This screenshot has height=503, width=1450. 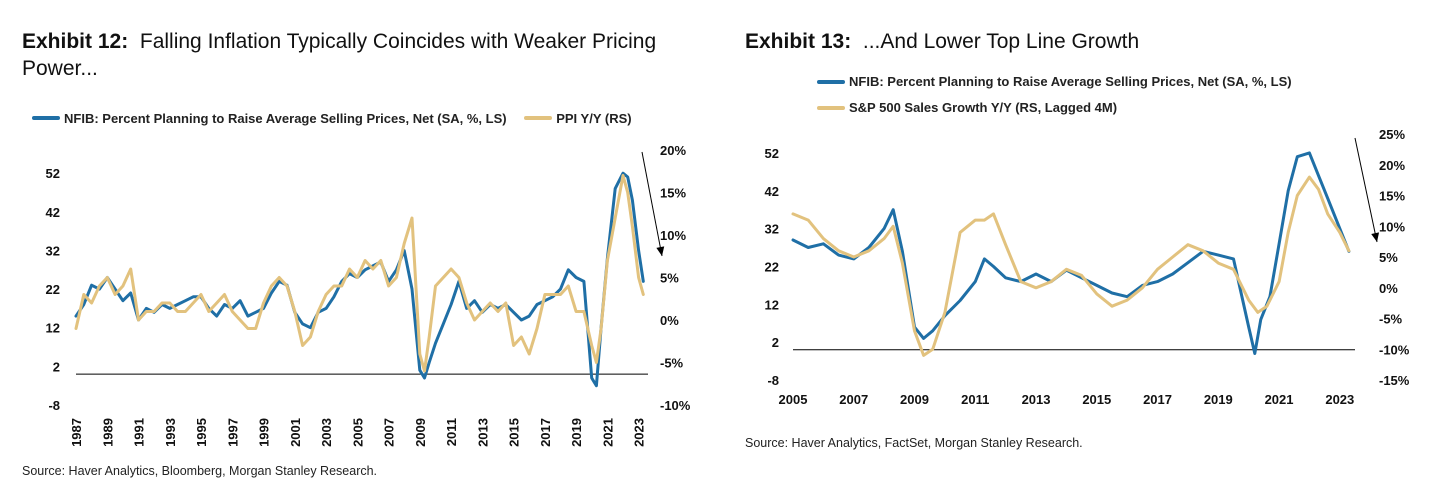 What do you see at coordinates (1339, 399) in the screenshot?
I see `exhibit-13-x-tick: 2023` at bounding box center [1339, 399].